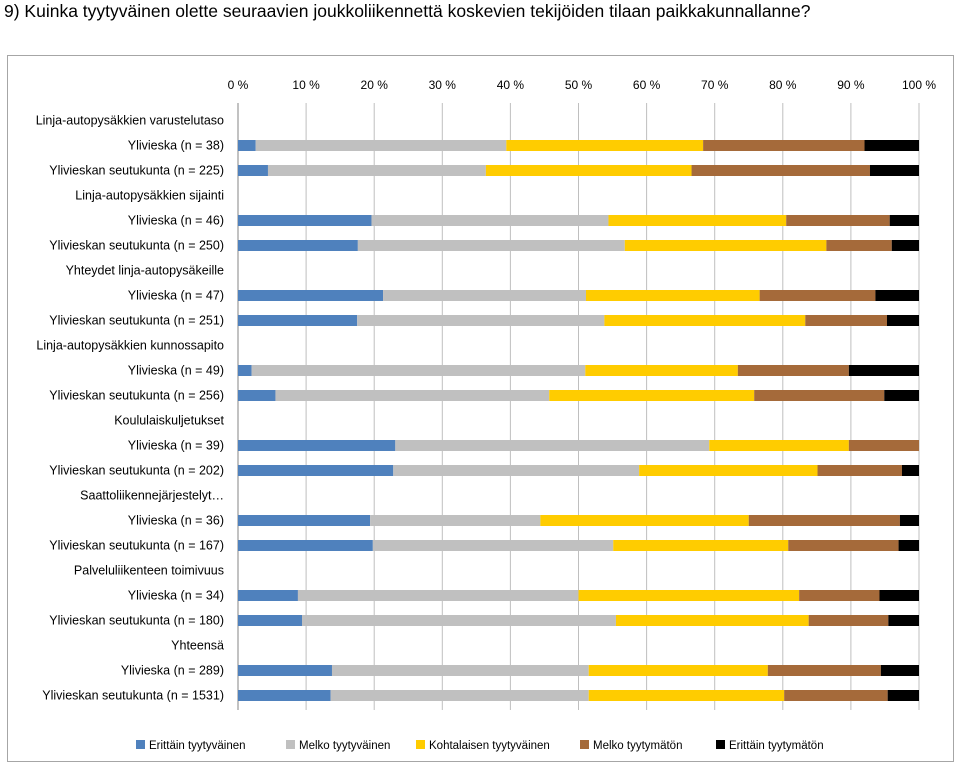  Describe the element at coordinates (136, 471) in the screenshot. I see `category-label: Ylivieskan seutukunta (n = 202)` at that location.